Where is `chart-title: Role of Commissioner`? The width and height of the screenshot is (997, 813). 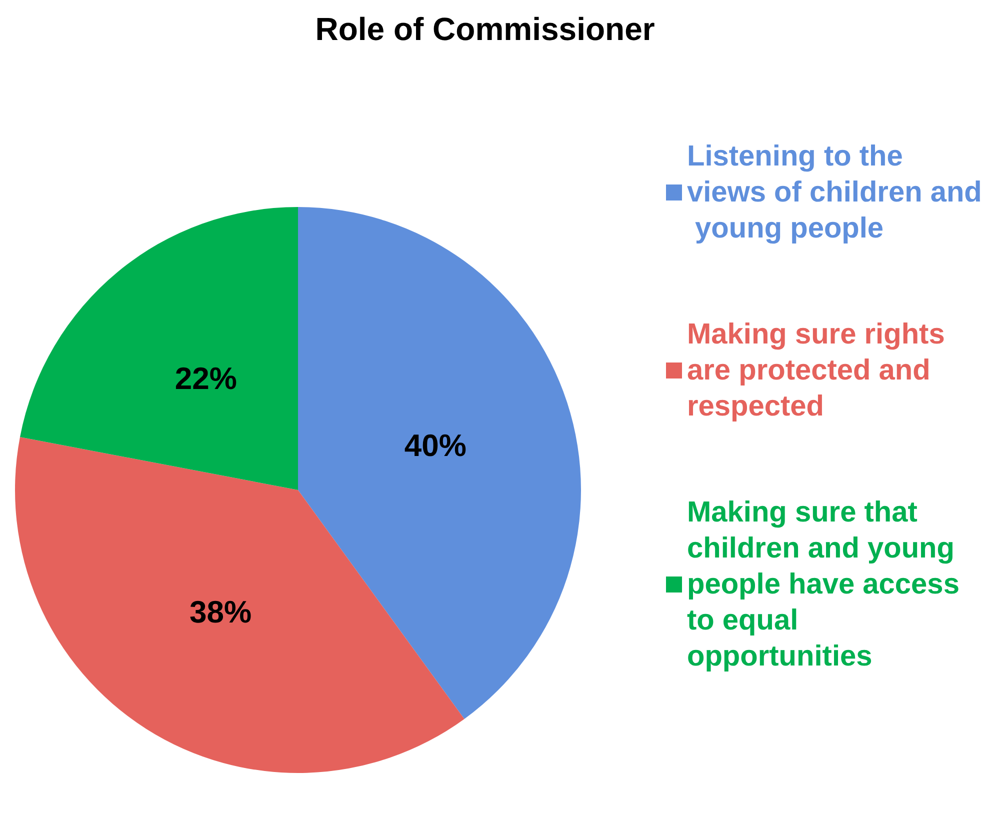
chart-title: Role of Commissioner is located at coordinates (485, 29).